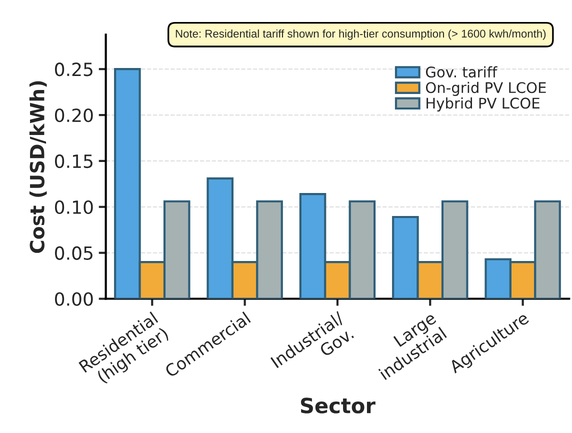  What do you see at coordinates (361, 34) in the screenshot?
I see `annotation: Note: Residential tariff shown for high-tier consumption (> 1600 kwh/month)` at bounding box center [361, 34].